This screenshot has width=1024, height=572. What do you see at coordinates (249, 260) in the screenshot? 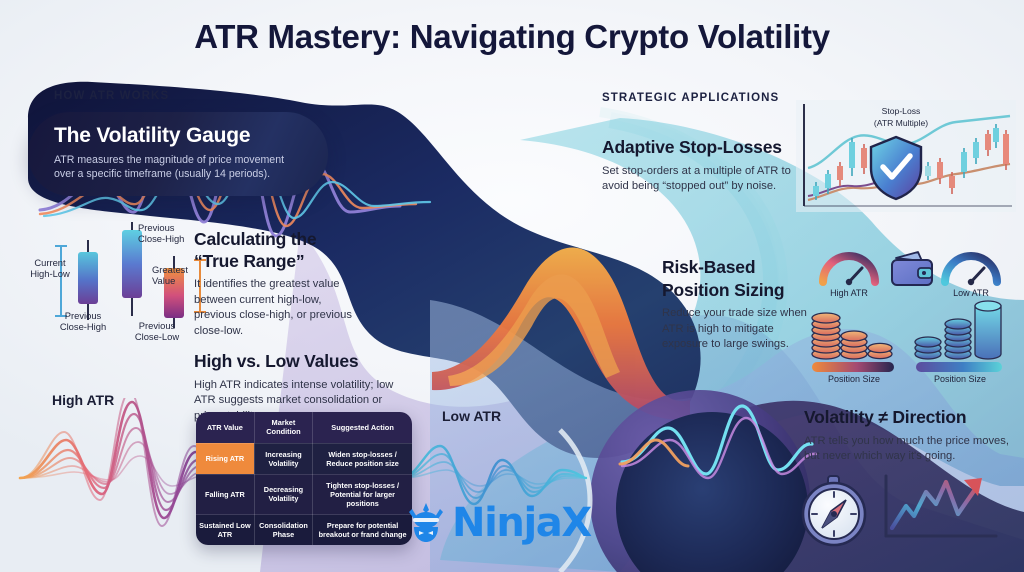
I see `true-range-heading-line2: “True Range”` at bounding box center [249, 260].